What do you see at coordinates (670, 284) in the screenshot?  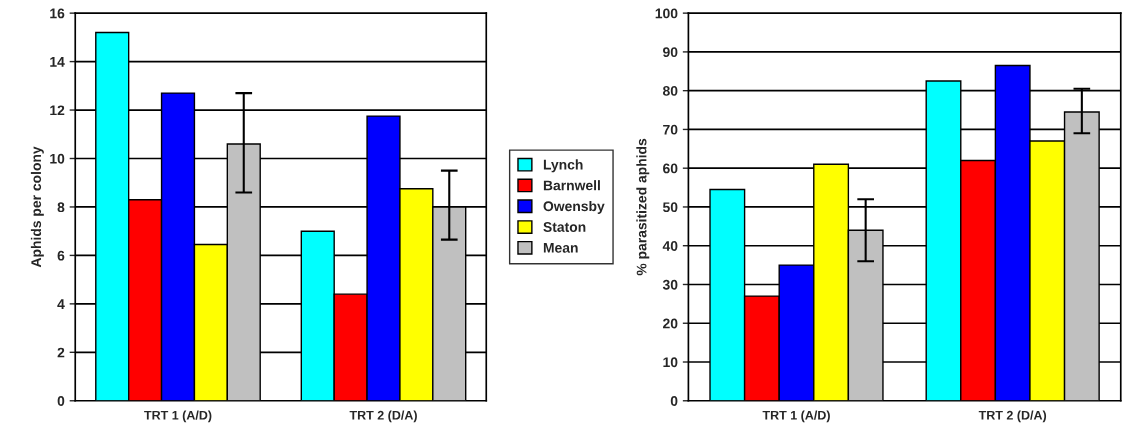 I see `y-tick-label: 30` at bounding box center [670, 284].